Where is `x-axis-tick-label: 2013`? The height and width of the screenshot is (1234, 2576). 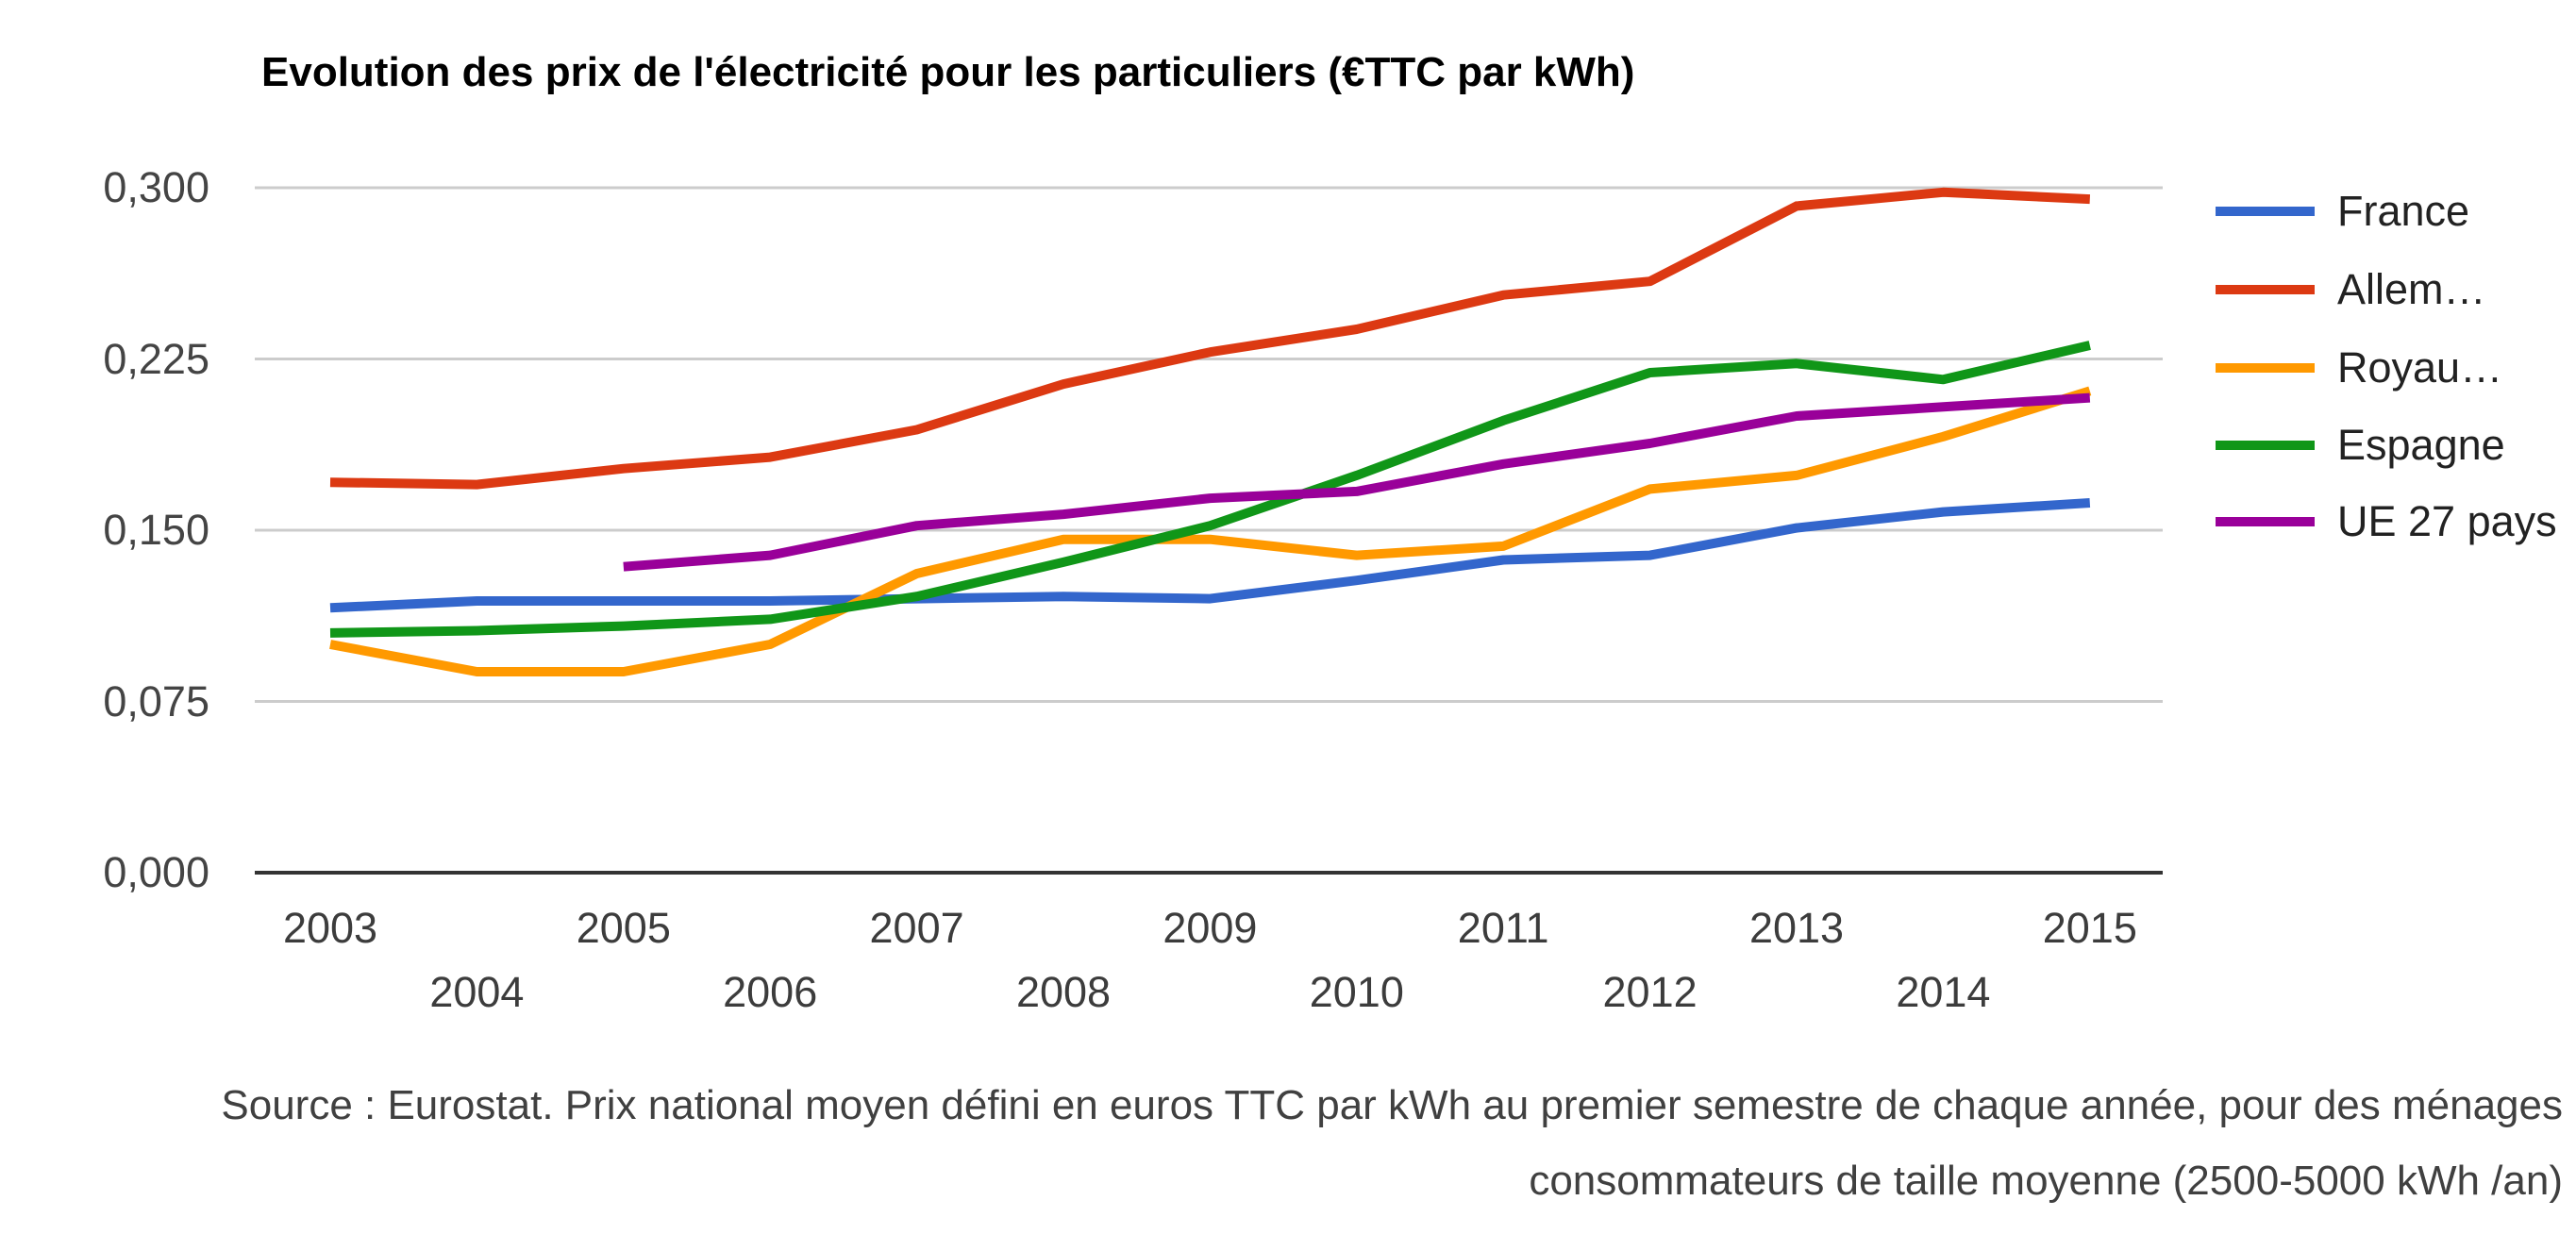
x-axis-tick-label: 2013 is located at coordinates (1796, 928).